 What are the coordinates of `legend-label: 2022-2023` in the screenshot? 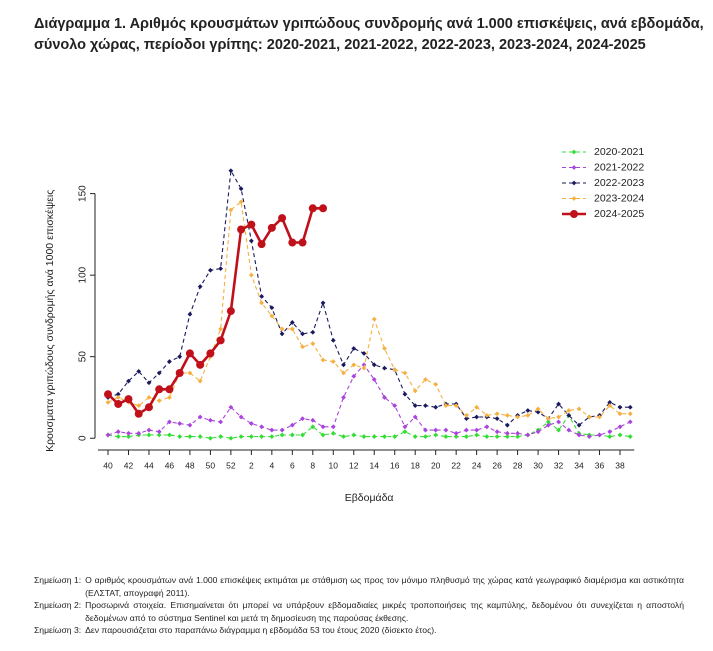 It's located at (619, 183).